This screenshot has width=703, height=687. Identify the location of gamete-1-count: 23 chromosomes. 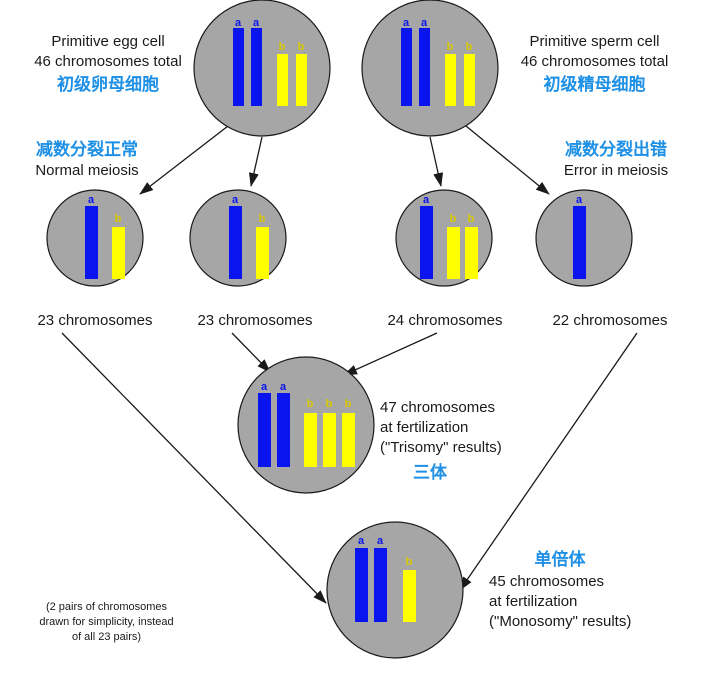
(95, 320).